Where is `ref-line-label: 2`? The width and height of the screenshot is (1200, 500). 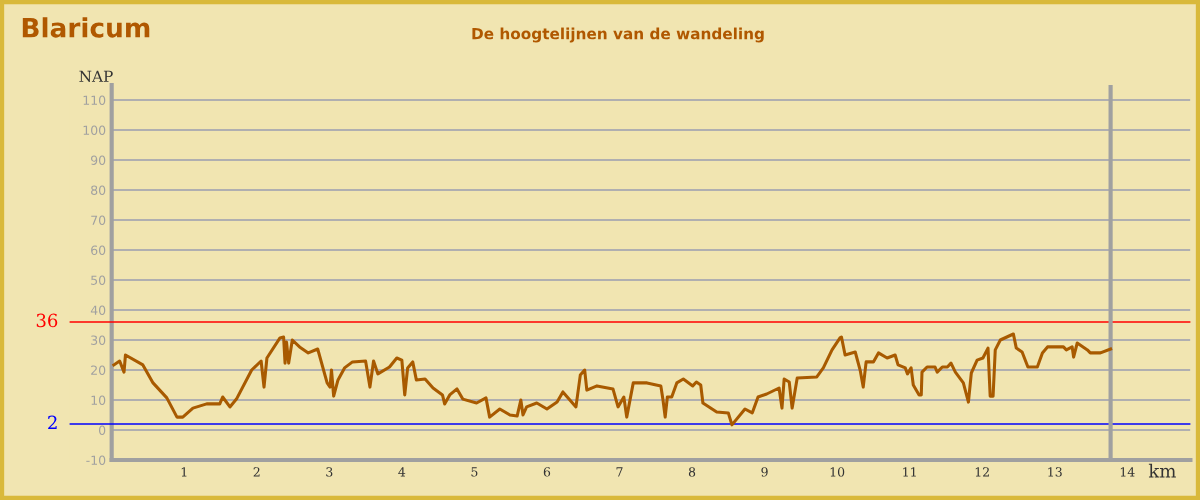 ref-line-label: 2 is located at coordinates (52, 422).